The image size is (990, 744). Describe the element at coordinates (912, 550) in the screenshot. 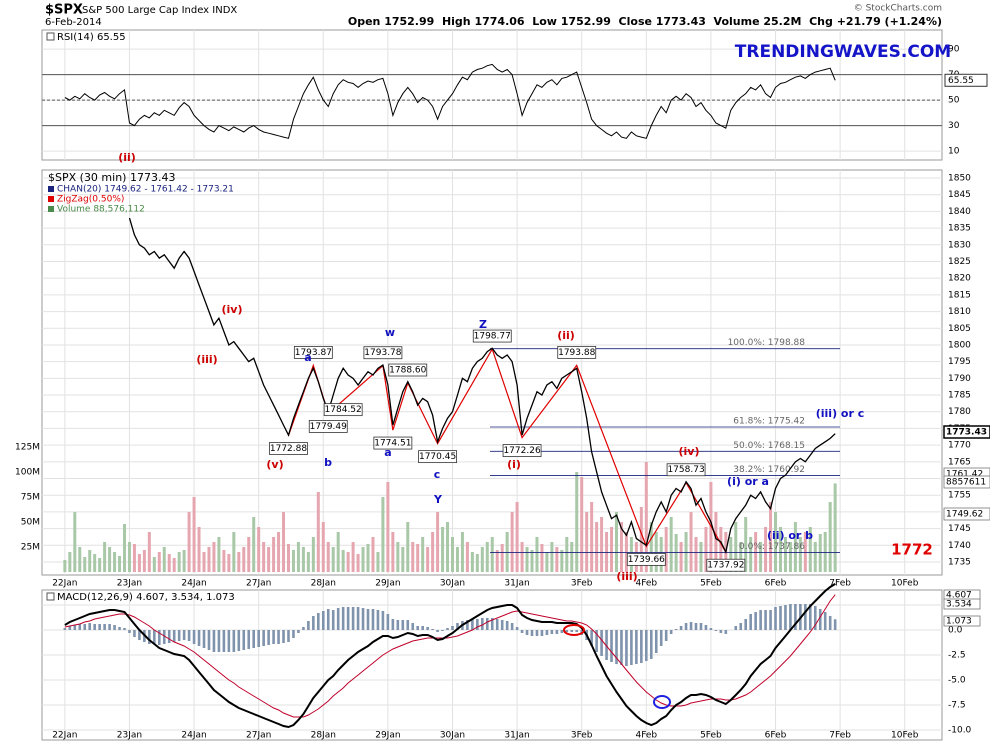

I see `note: 1772` at that location.